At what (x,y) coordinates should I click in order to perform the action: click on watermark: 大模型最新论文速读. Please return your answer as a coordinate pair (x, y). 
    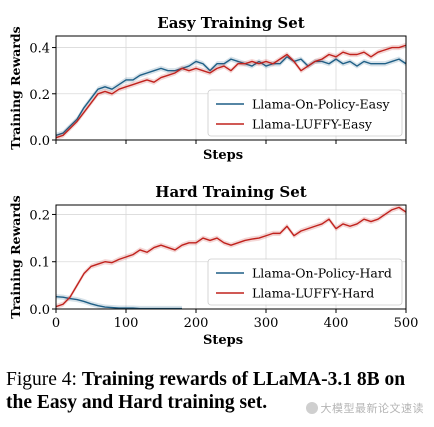
    Looking at the image, I should click on (365, 408).